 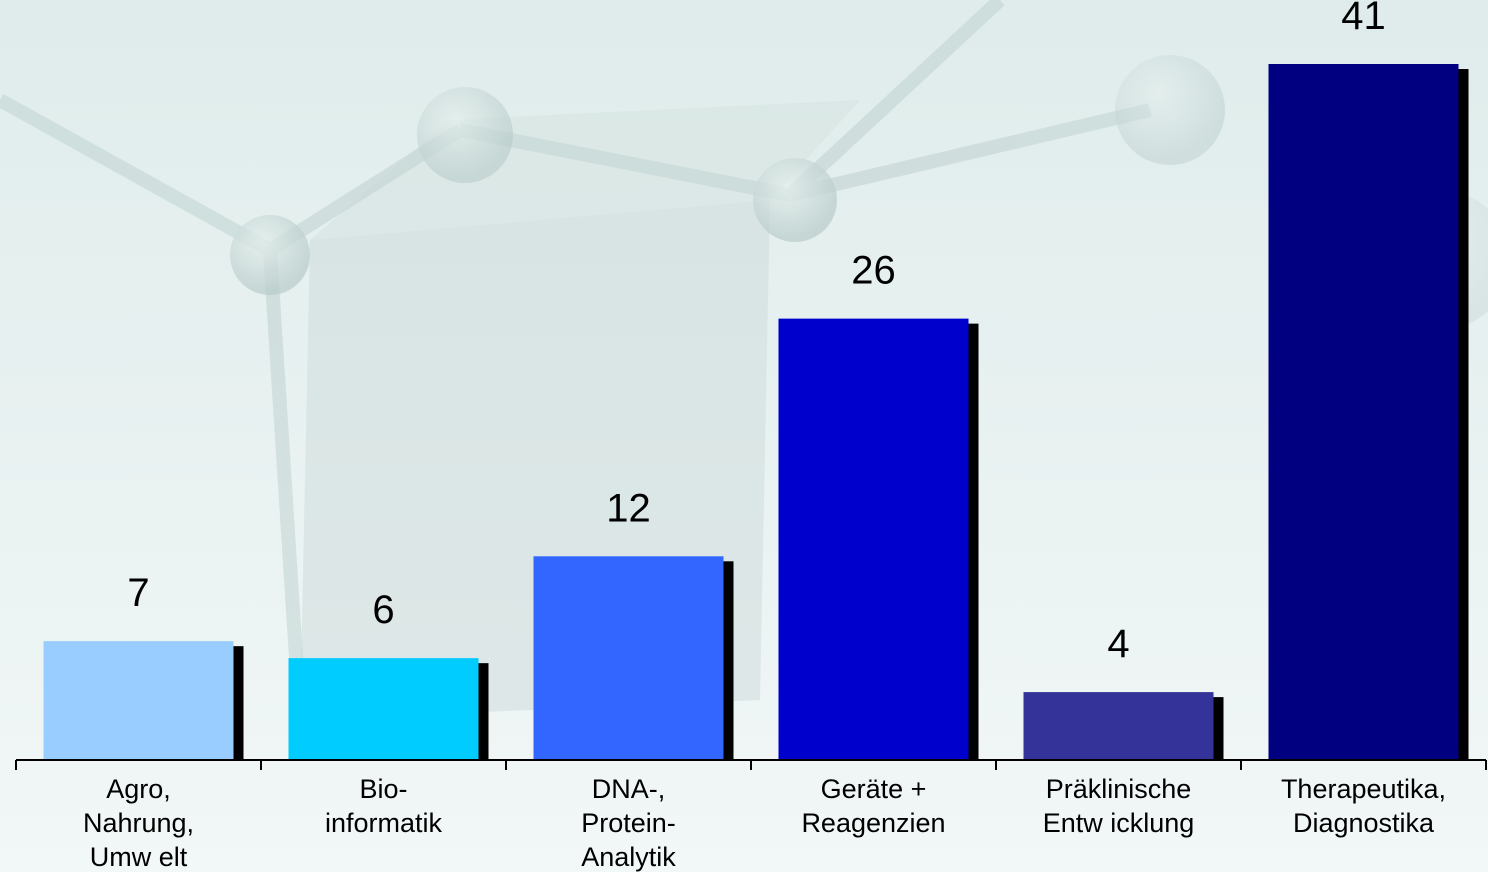 What do you see at coordinates (138, 823) in the screenshot?
I see `category-label: Agro, Nahrung, Umw elt` at bounding box center [138, 823].